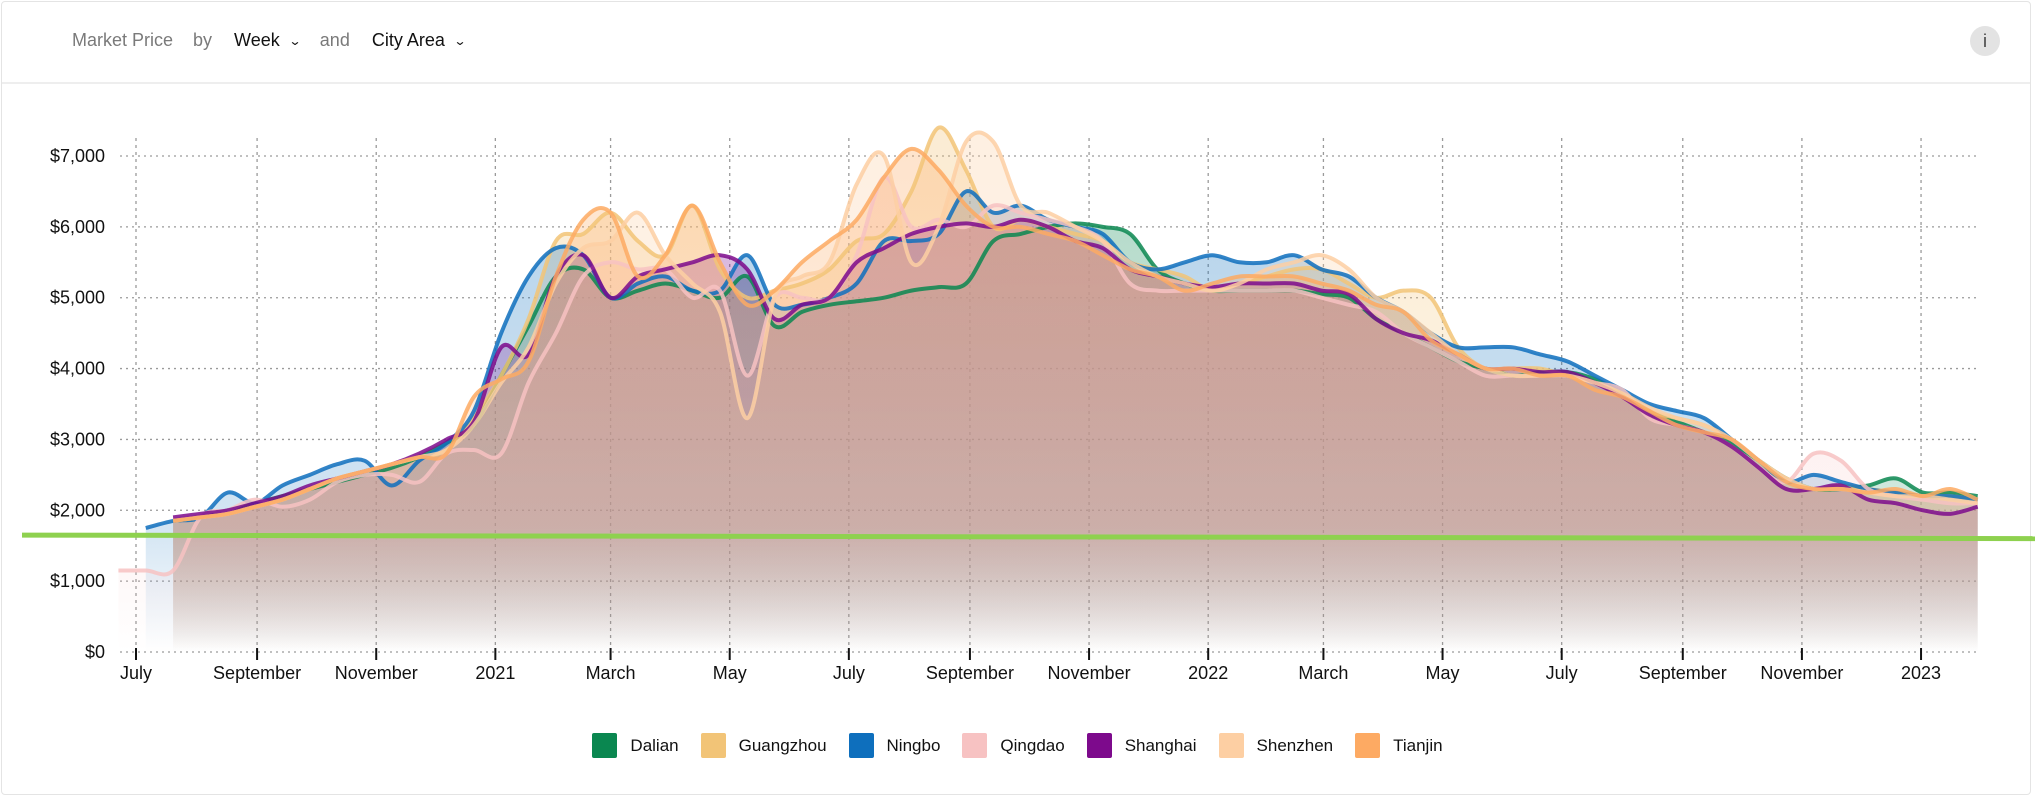 The image size is (2035, 802). What do you see at coordinates (1032, 745) in the screenshot?
I see `legend-label: Qingdao` at bounding box center [1032, 745].